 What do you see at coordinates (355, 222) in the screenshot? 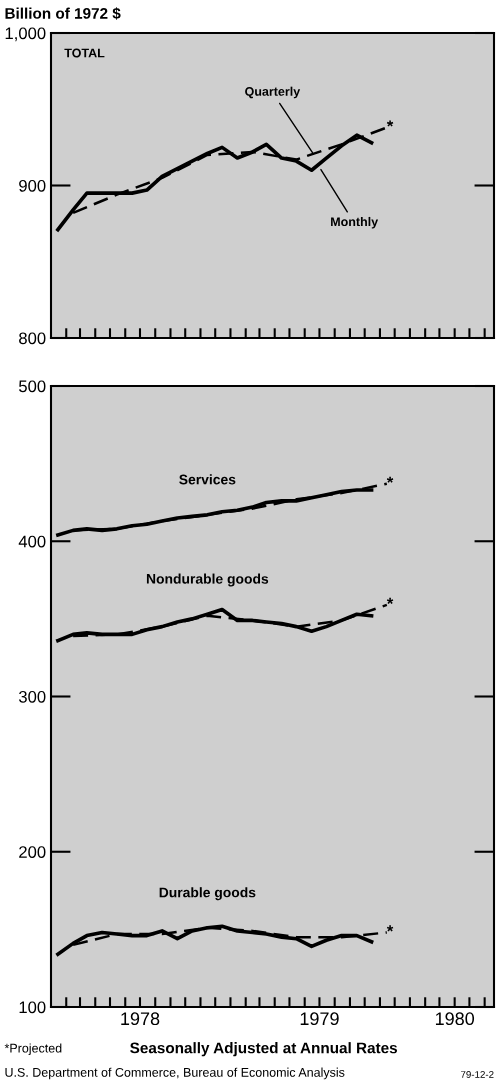
I see `annotation: Monthly` at bounding box center [355, 222].